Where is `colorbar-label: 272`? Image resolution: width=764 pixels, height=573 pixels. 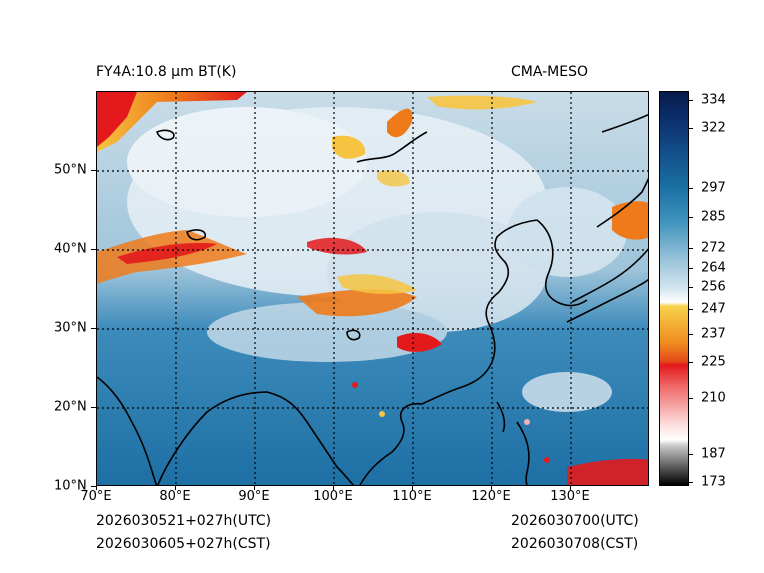
colorbar-label: 272 is located at coordinates (713, 248).